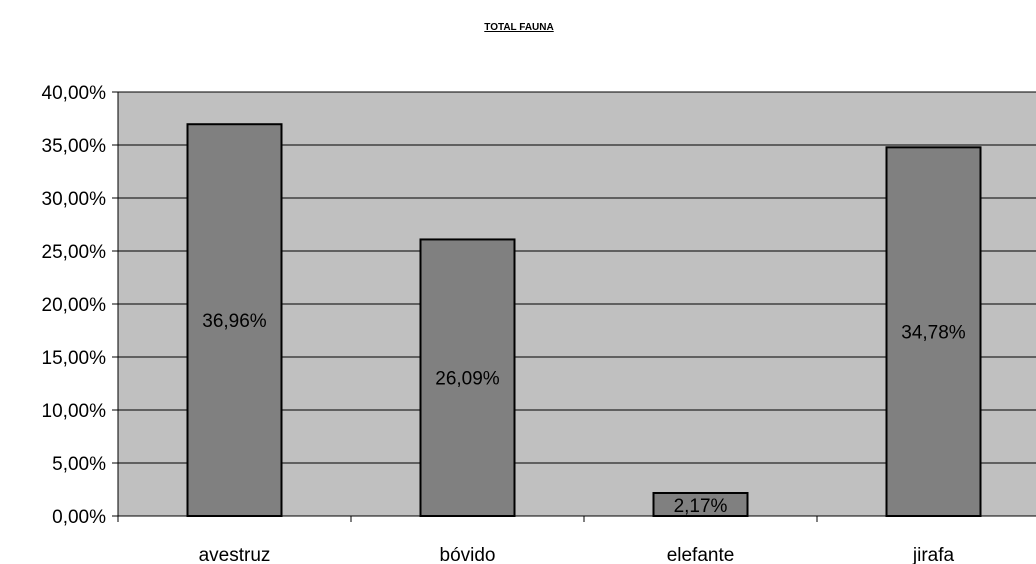  I want to click on x-category-label: jirafa, so click(933, 554).